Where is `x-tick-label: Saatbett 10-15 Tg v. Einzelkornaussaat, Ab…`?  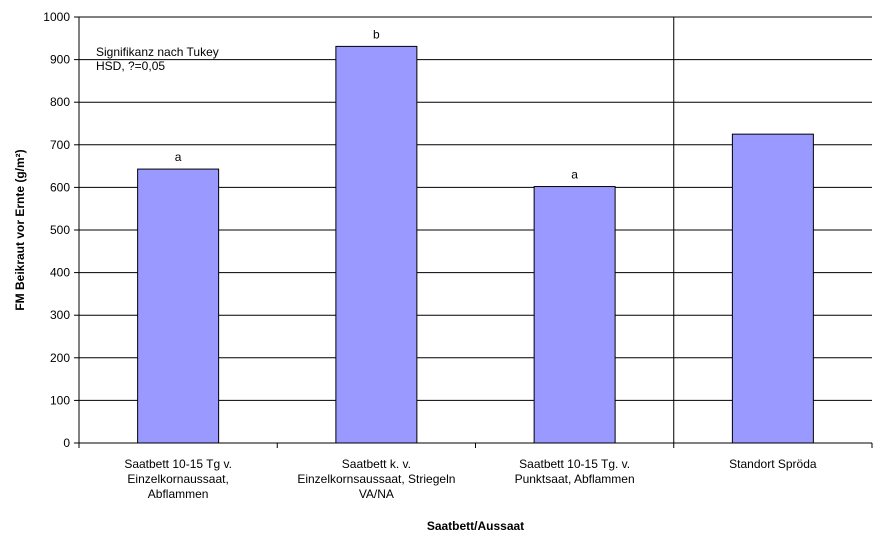 x-tick-label: Saatbett 10-15 Tg v. Einzelkornaussaat, Ab… is located at coordinates (178, 479).